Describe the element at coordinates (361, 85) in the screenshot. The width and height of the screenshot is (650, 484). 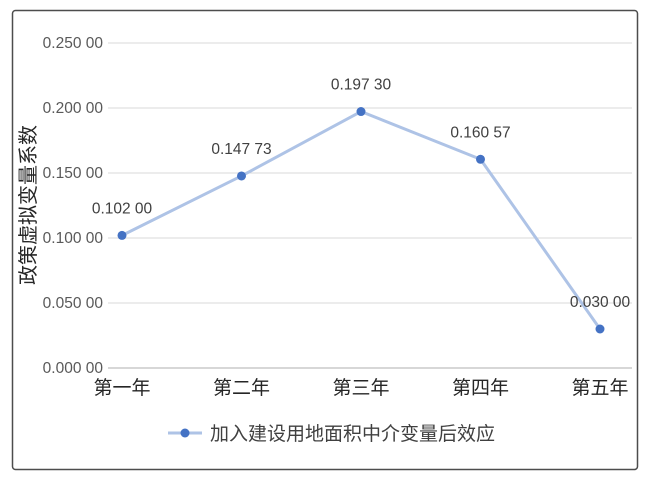
I see `data-label: 0.197 30` at that location.